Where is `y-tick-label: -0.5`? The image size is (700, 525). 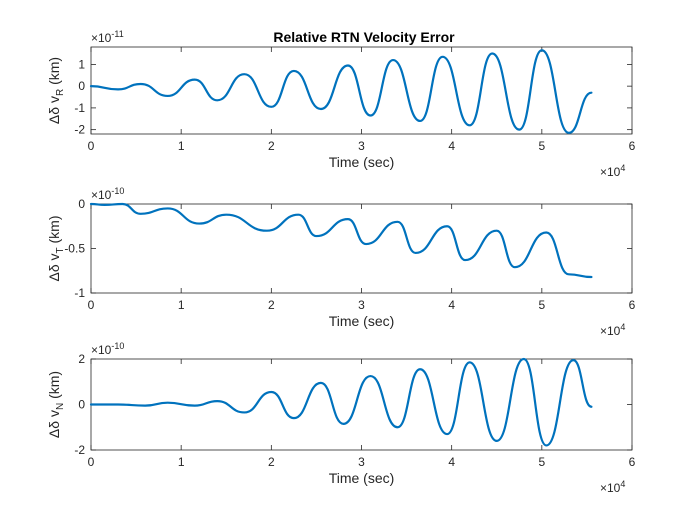 y-tick-label: -0.5 is located at coordinates (74, 249).